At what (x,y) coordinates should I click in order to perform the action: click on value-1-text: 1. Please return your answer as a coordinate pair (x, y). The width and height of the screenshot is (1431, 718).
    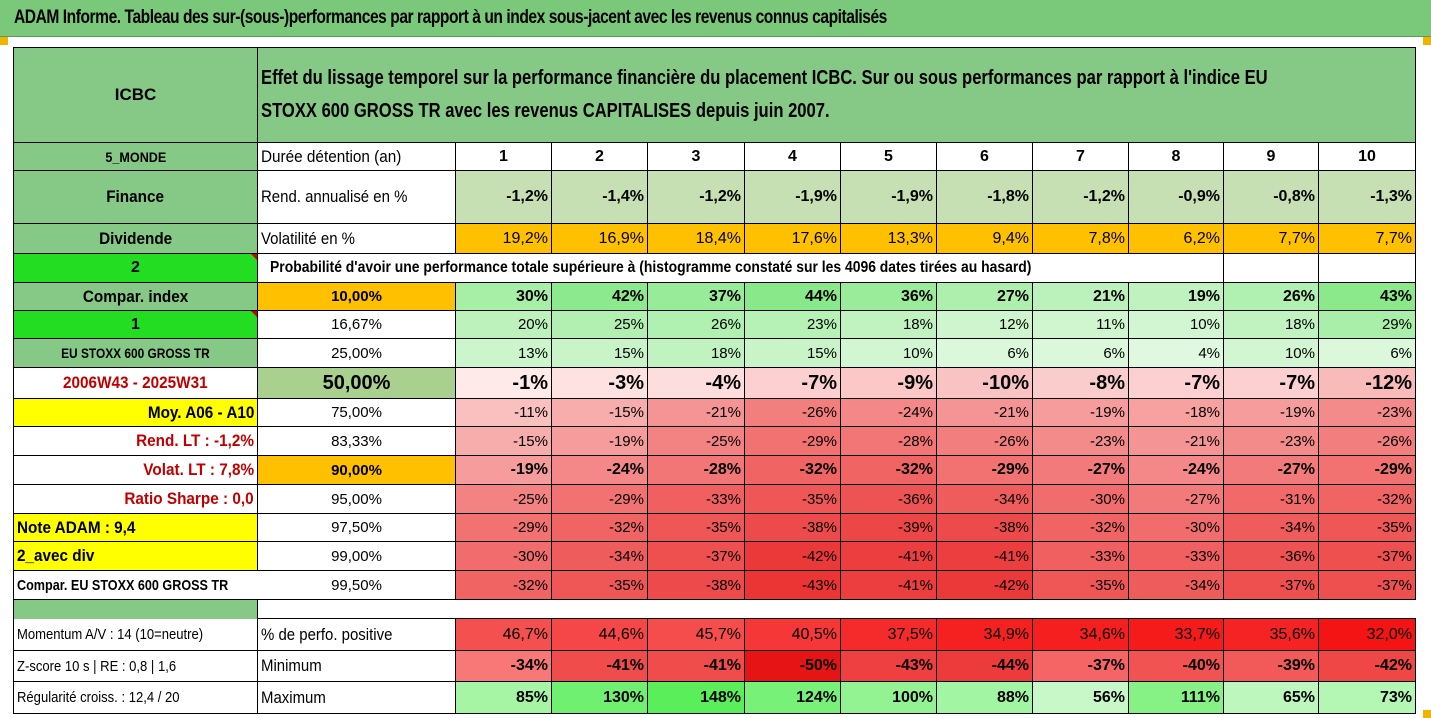
    Looking at the image, I should click on (135, 324).